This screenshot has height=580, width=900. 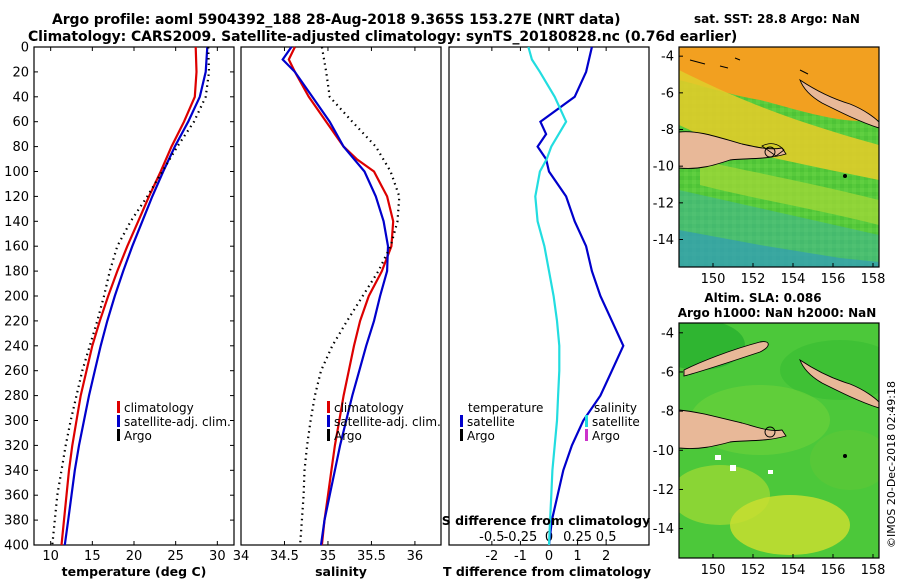 I want to click on depth-tick-label: 140, so click(x=16, y=222).